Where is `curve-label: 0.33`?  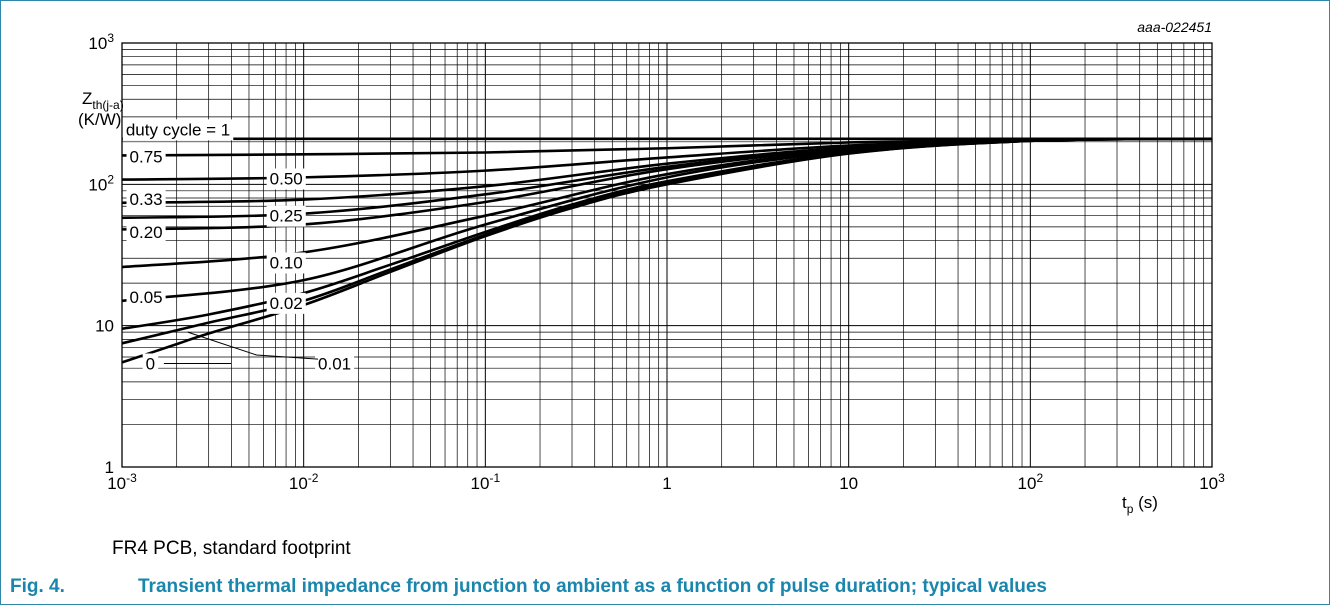
curve-label: 0.33 is located at coordinates (146, 199).